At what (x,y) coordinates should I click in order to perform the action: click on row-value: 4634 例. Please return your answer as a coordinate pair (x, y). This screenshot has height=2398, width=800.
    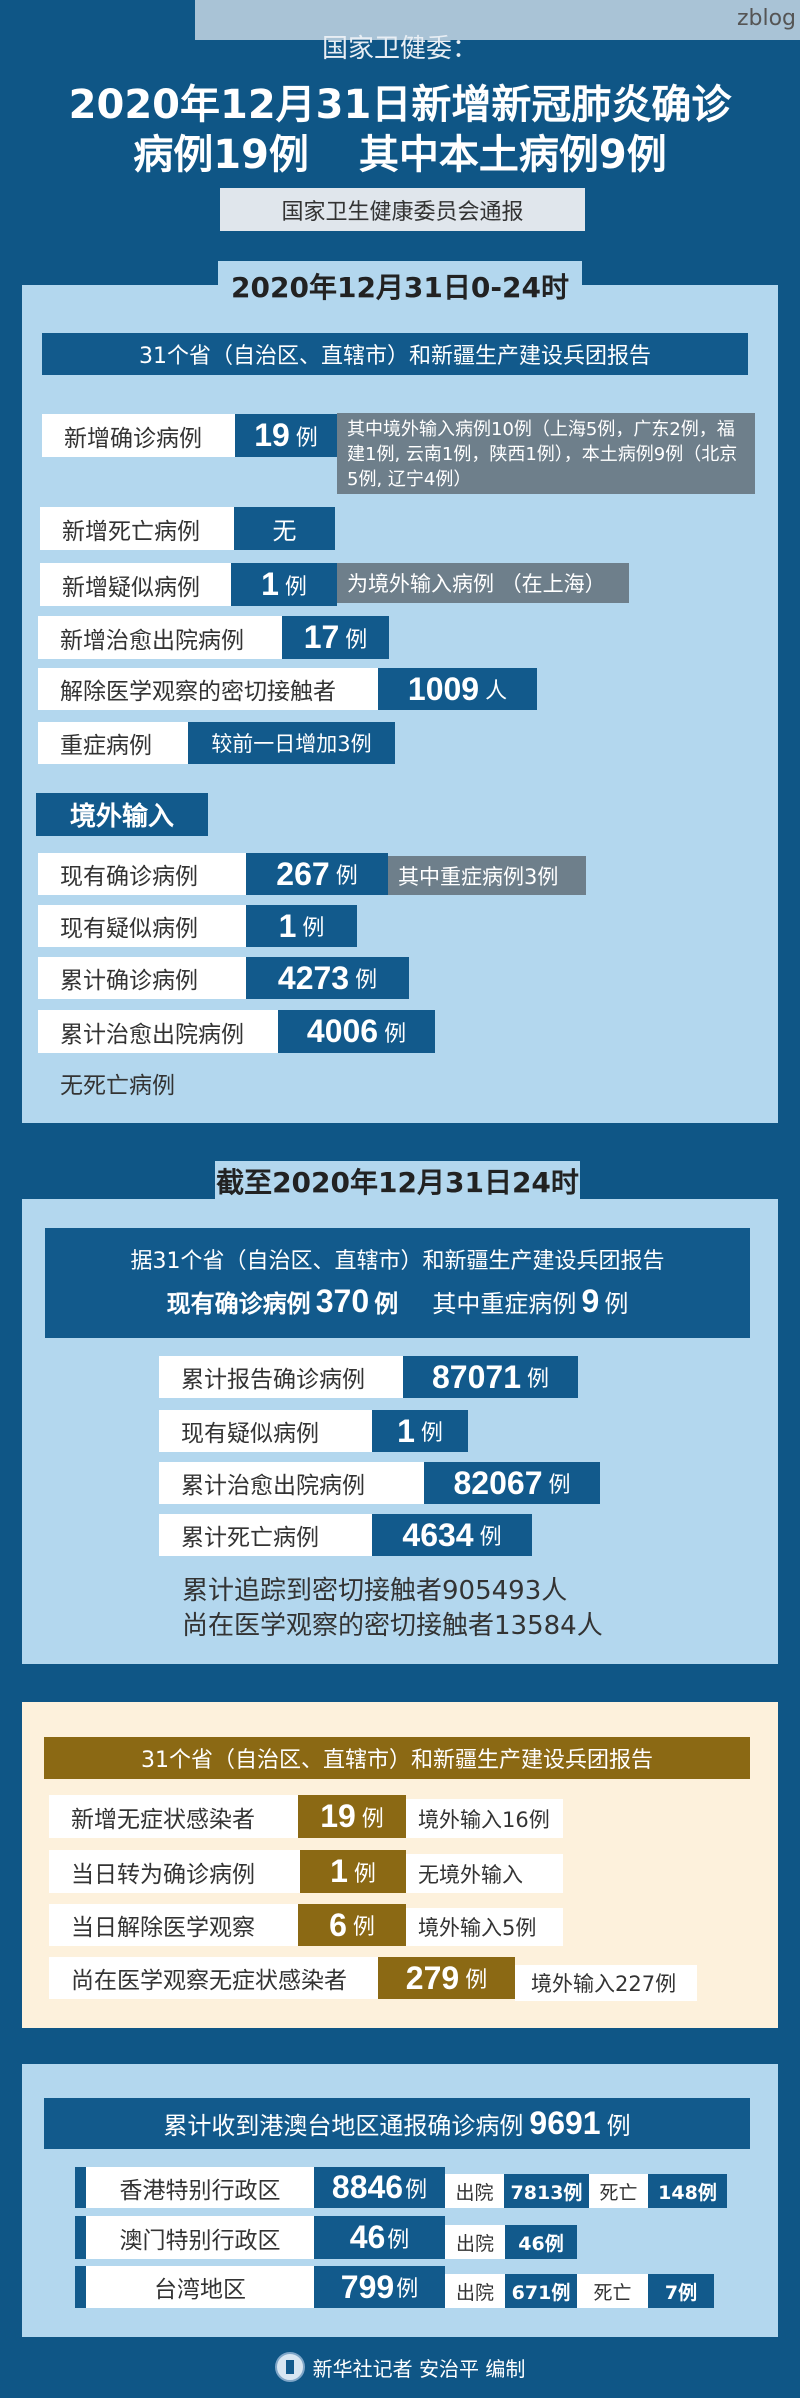
    Looking at the image, I should click on (452, 1535).